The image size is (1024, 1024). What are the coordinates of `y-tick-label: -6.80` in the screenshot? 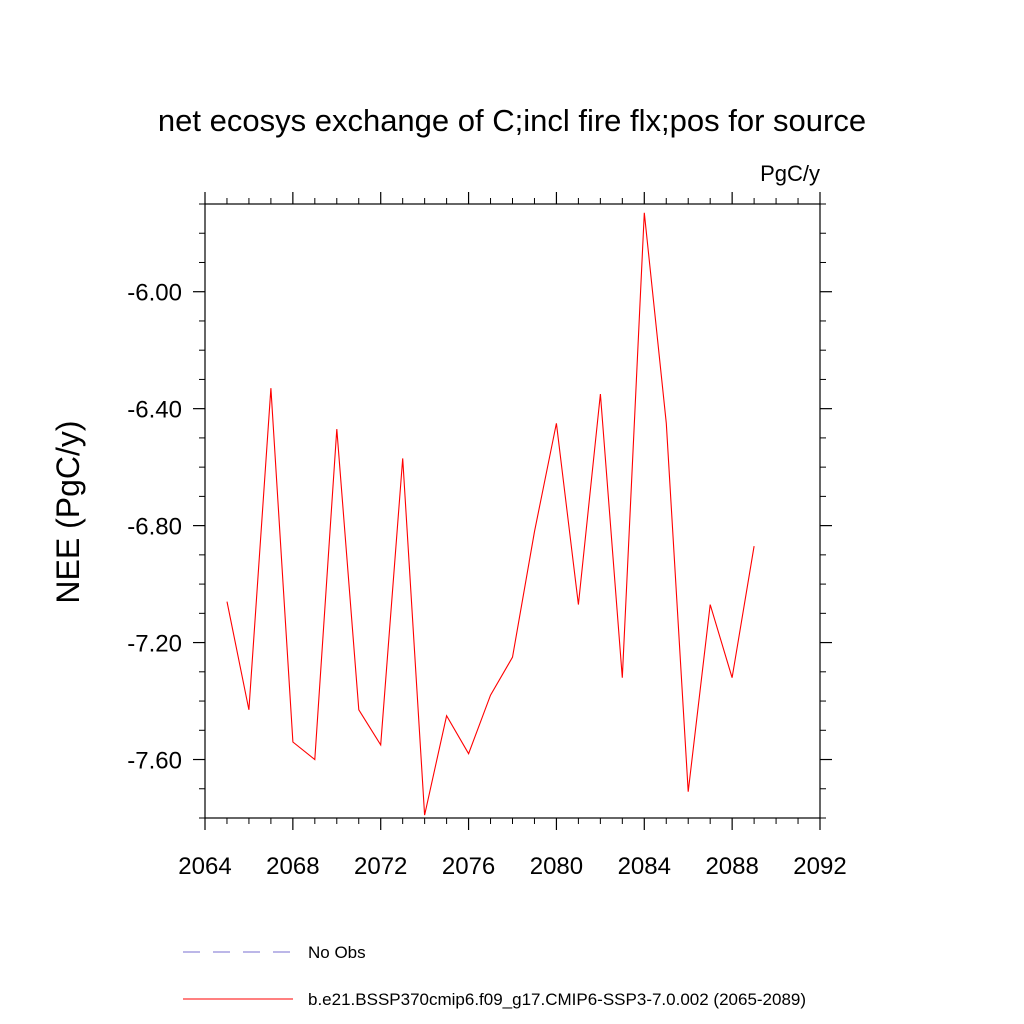 It's located at (154, 527).